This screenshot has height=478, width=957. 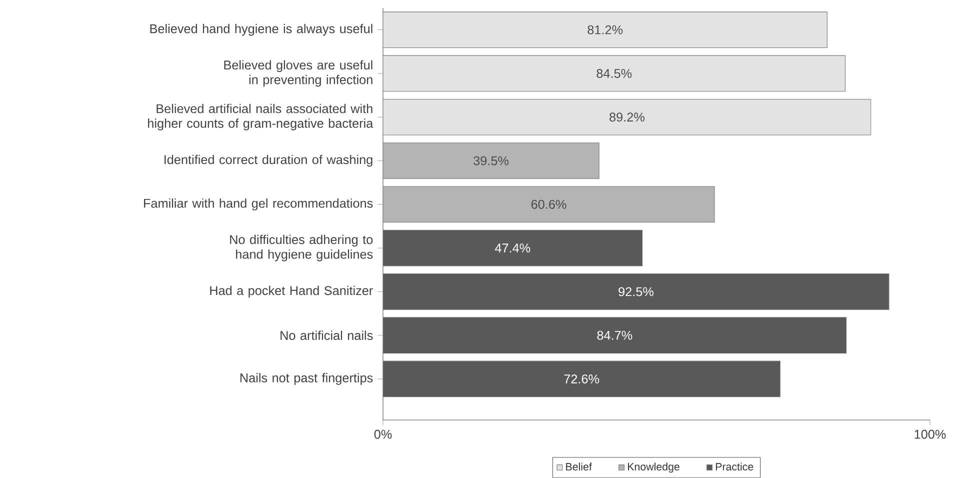 What do you see at coordinates (654, 467) in the screenshot?
I see `legend-label: Knowledge` at bounding box center [654, 467].